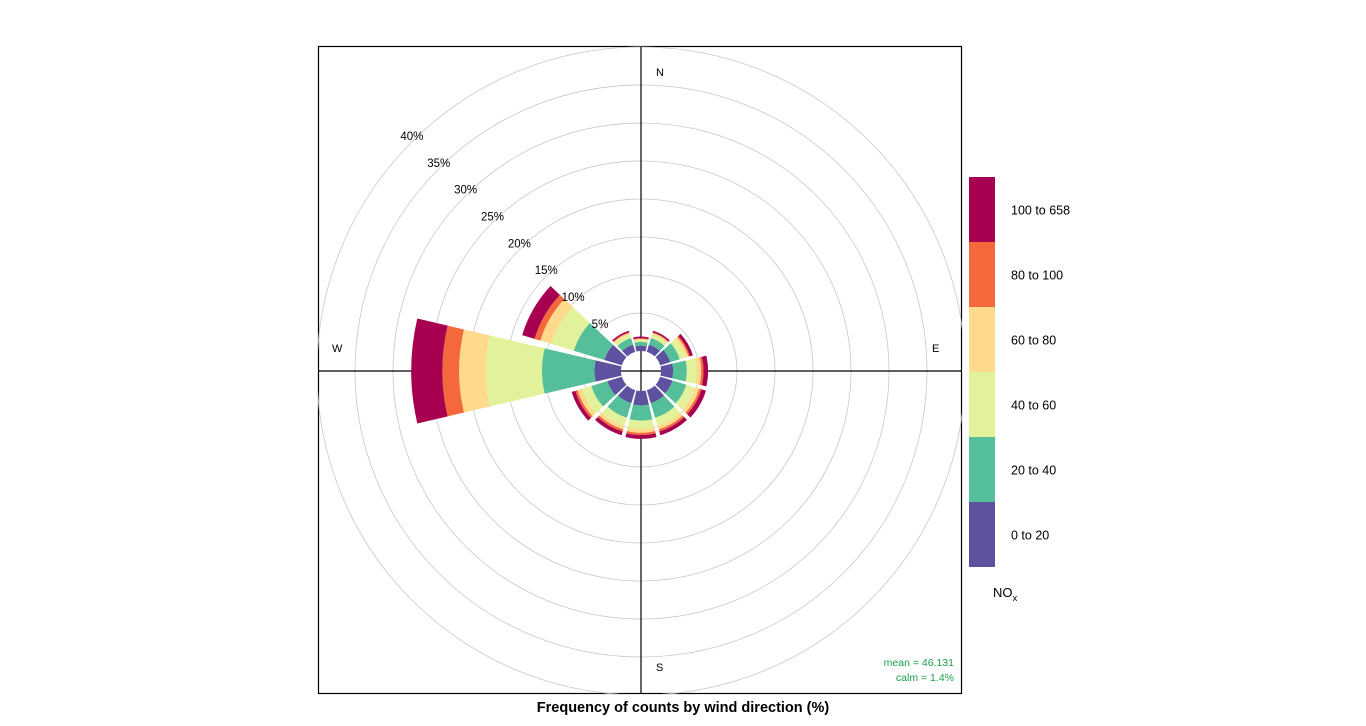  I want to click on radial-tick-label-30: 30%, so click(465, 191).